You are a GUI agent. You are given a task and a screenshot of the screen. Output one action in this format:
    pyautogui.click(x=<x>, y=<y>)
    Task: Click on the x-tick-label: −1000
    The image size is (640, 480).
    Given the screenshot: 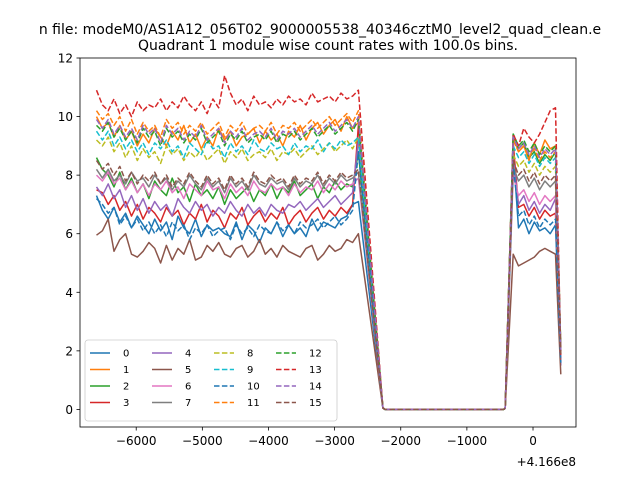 What is the action you would take?
    pyautogui.click(x=467, y=441)
    